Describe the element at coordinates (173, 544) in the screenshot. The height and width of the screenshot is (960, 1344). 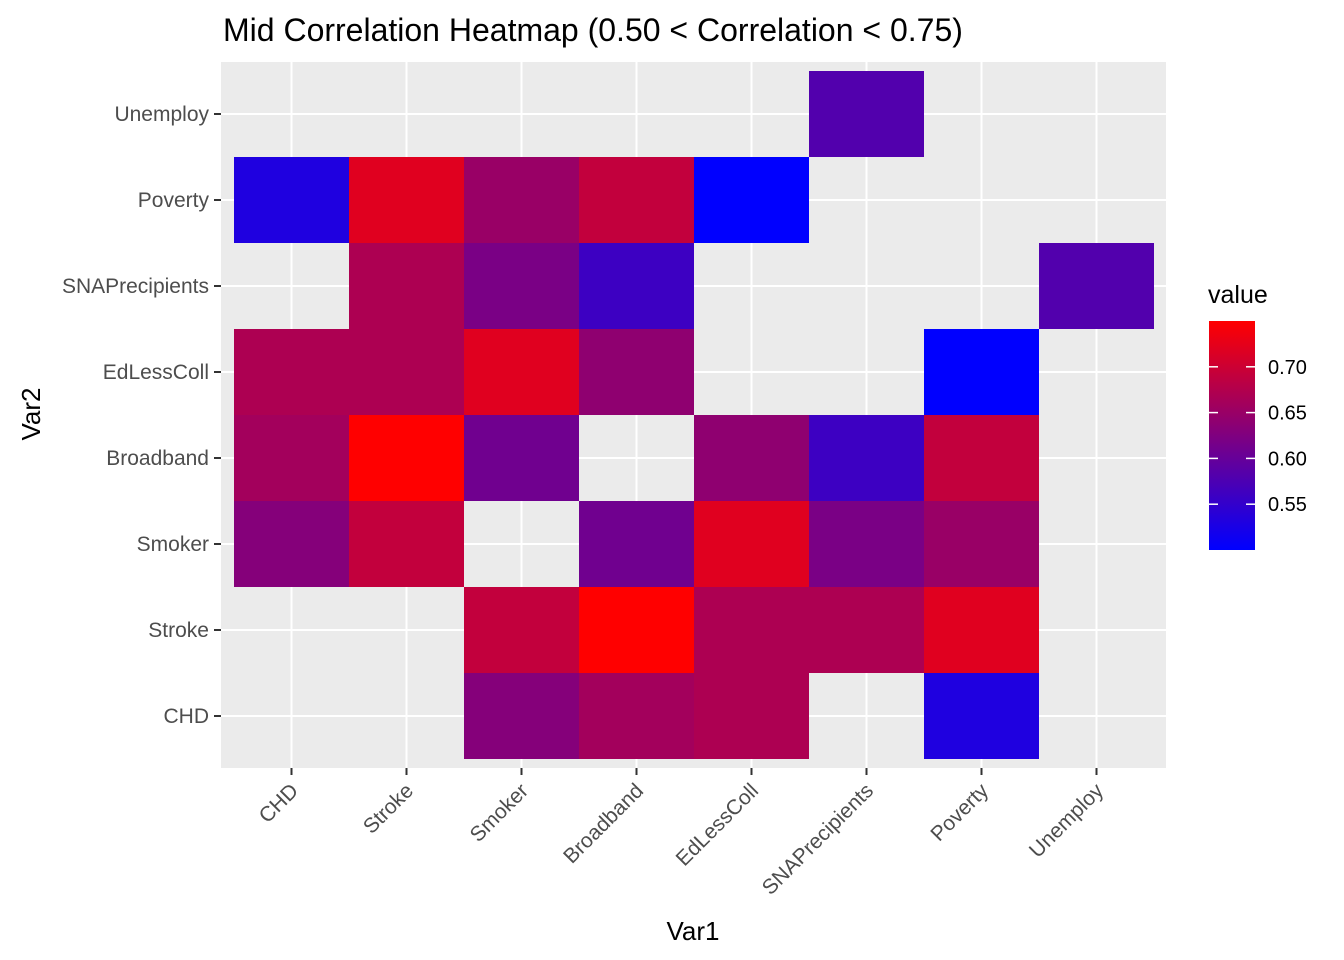
I see `y-tick-label-smoker: Smoker` at that location.